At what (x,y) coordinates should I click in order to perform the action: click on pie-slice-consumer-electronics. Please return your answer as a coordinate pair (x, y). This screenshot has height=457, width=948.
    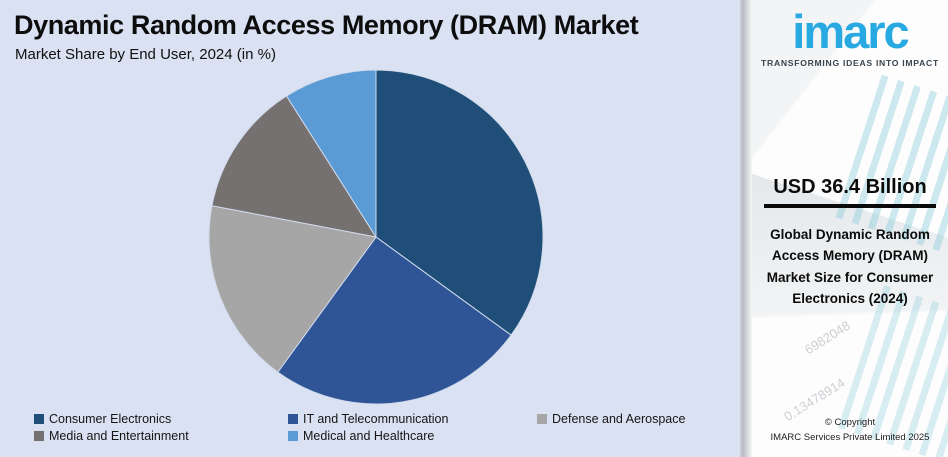
    Looking at the image, I should click on (459, 202).